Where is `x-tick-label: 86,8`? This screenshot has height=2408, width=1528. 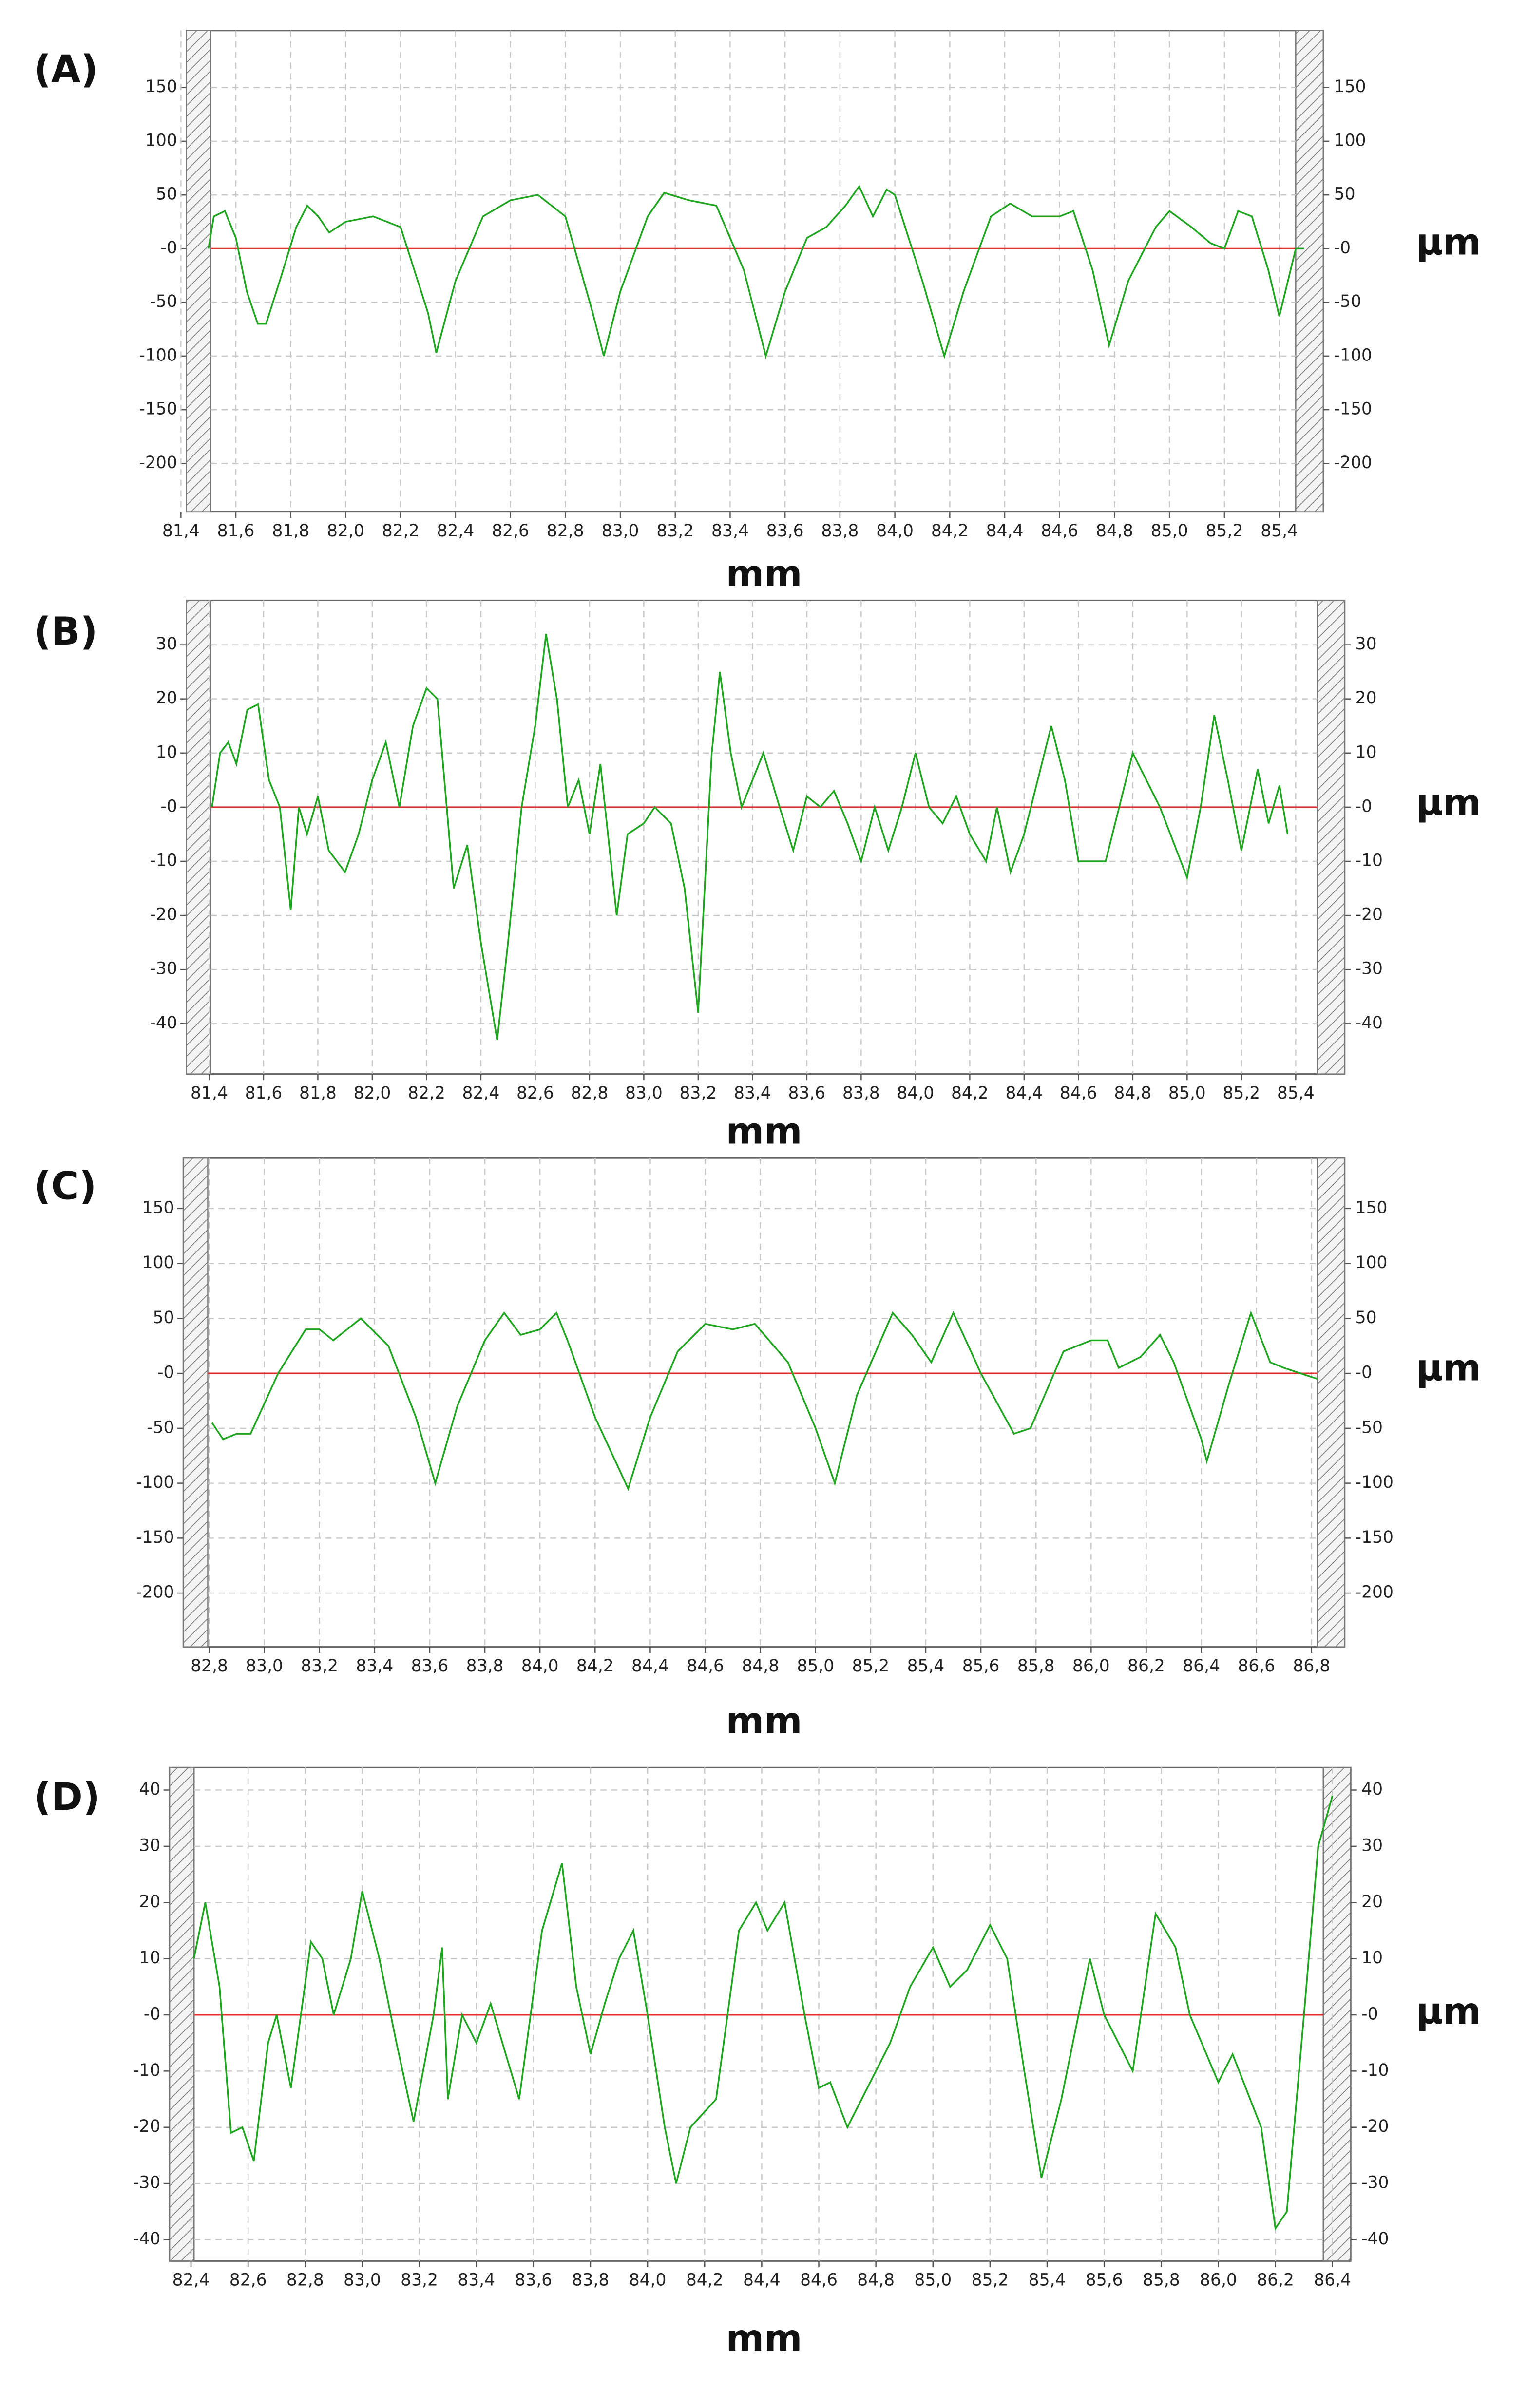
x-tick-label: 86,8 is located at coordinates (1311, 1666).